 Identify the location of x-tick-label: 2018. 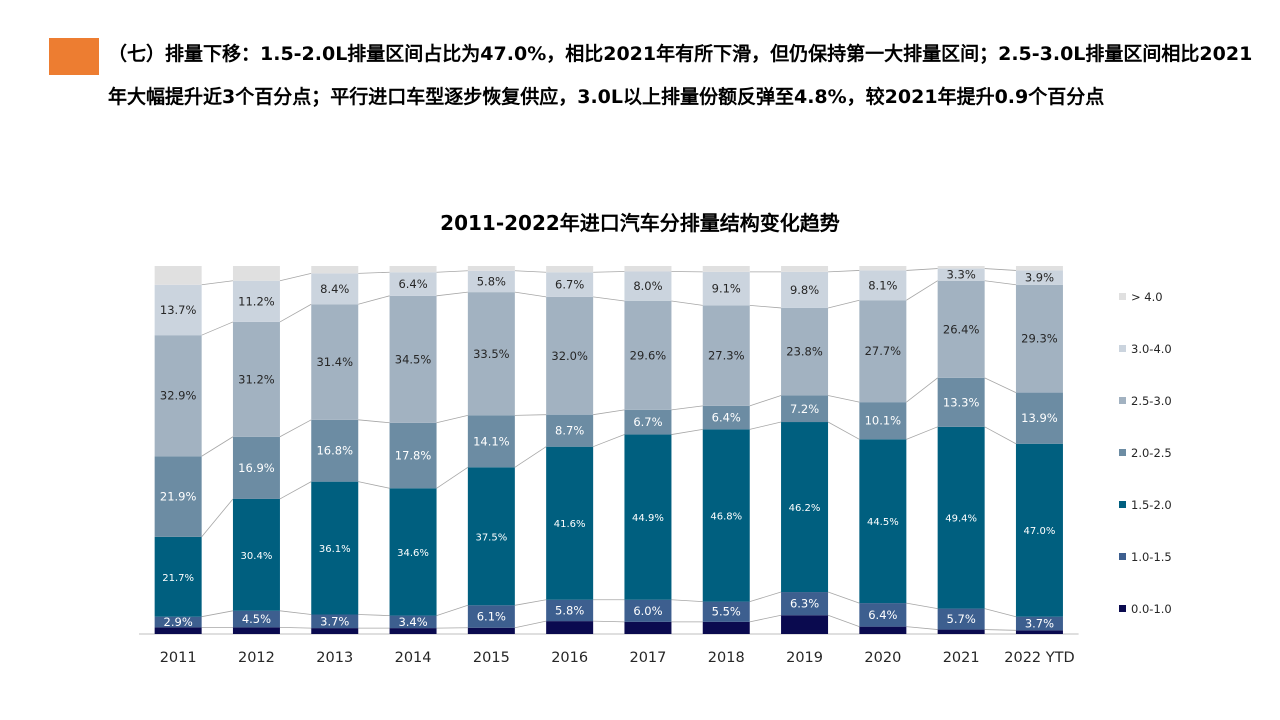
(726, 658).